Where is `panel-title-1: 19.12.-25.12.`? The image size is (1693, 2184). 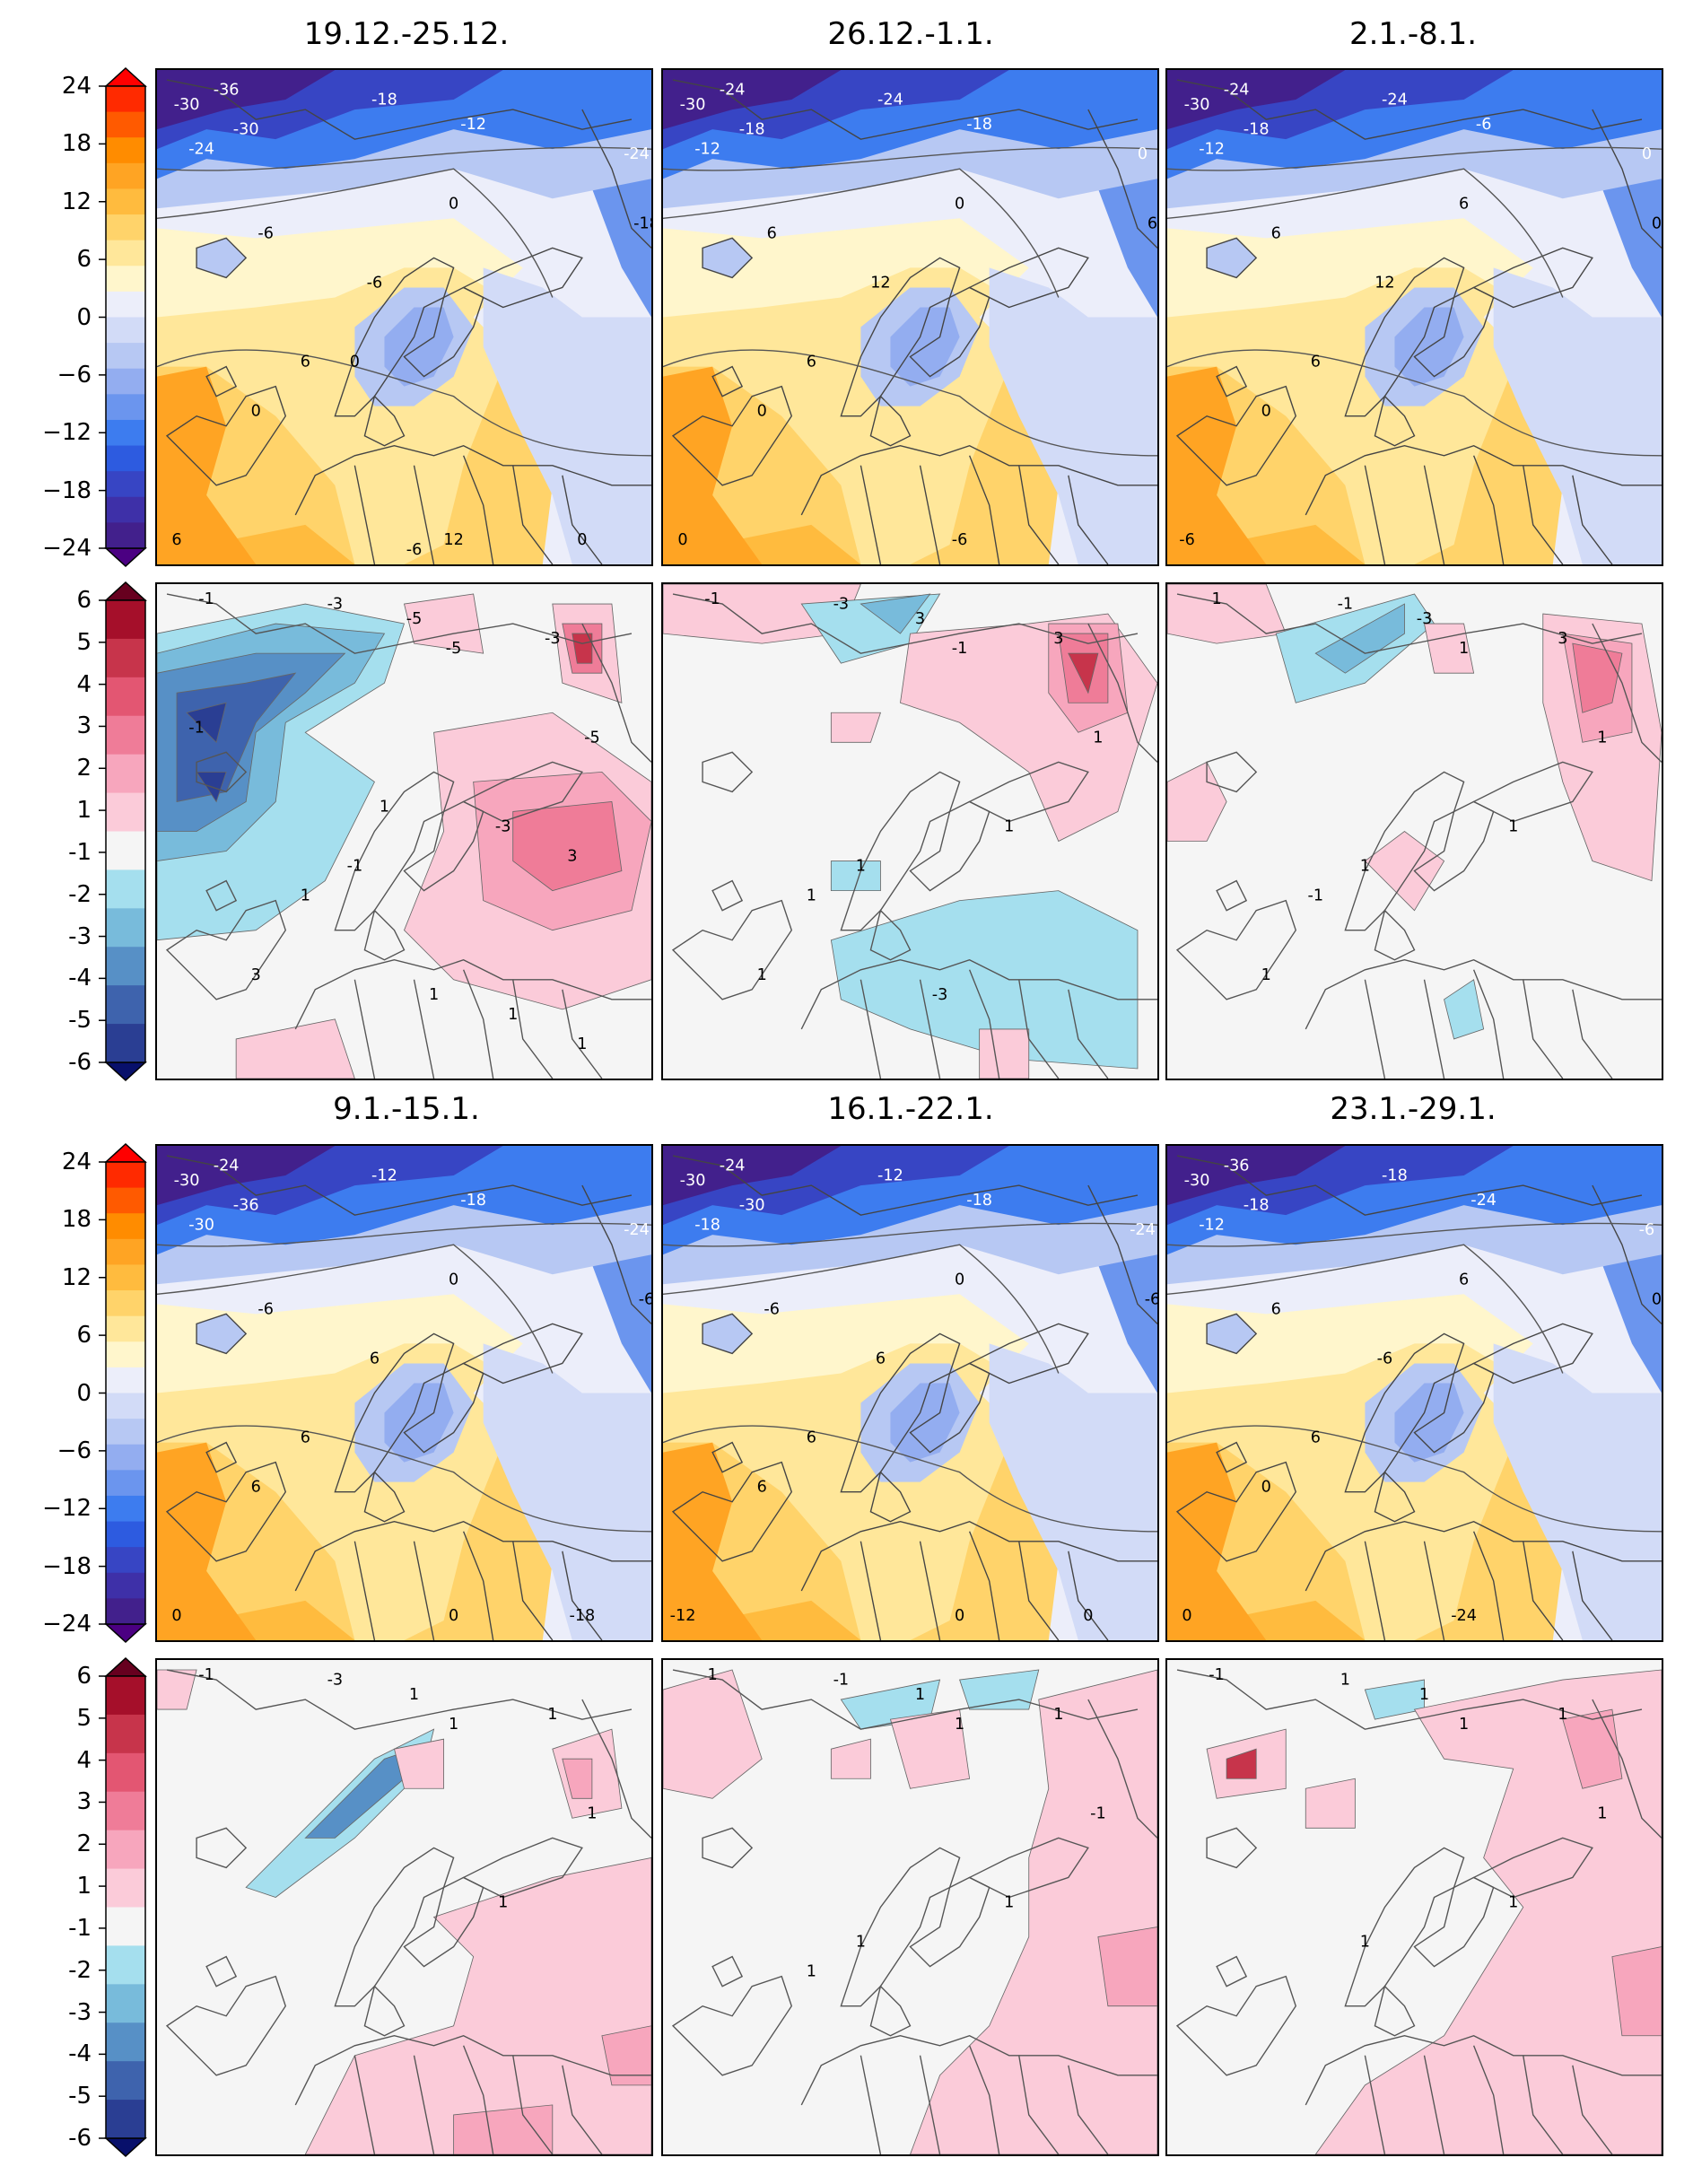
panel-title-1: 19.12.-25.12. is located at coordinates (406, 34).